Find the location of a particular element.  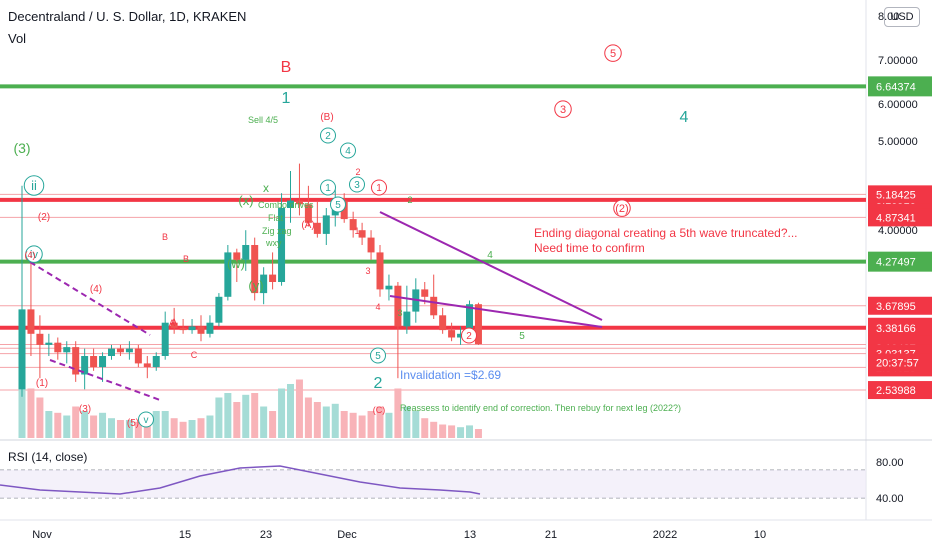

wave-label: B is located at coordinates (186, 259).